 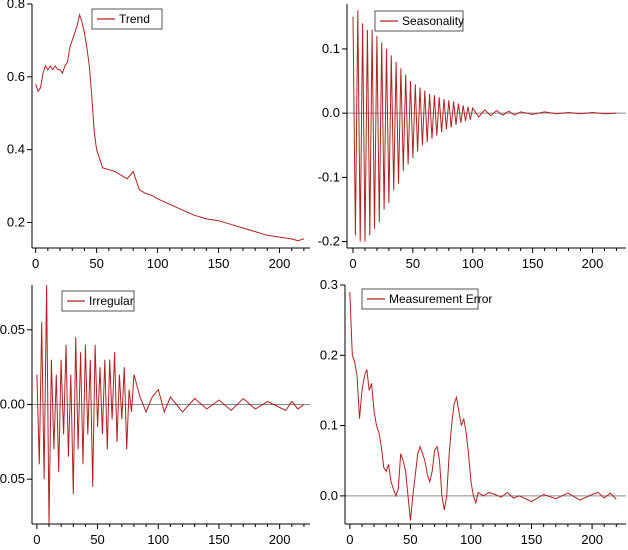 What do you see at coordinates (329, 241) in the screenshot?
I see `y-tick-label: -0.2` at bounding box center [329, 241].